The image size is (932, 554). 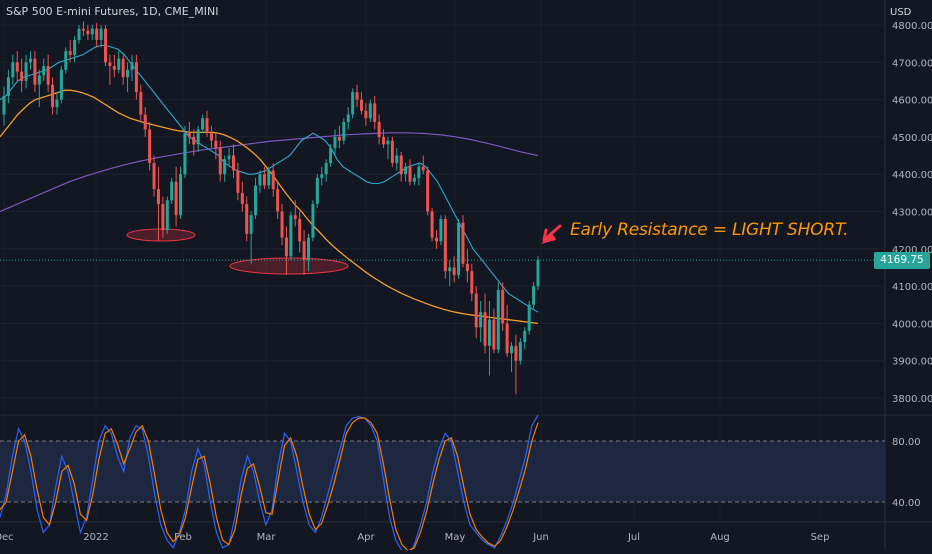 I want to click on time-axis-label: Feb, so click(x=183, y=537).